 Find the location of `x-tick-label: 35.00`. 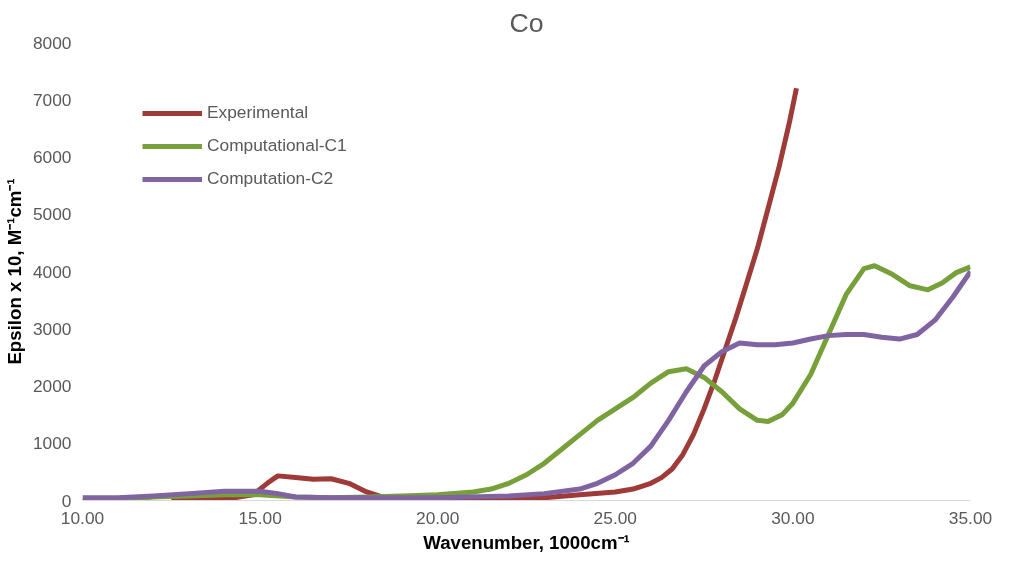

x-tick-label: 35.00 is located at coordinates (970, 517).